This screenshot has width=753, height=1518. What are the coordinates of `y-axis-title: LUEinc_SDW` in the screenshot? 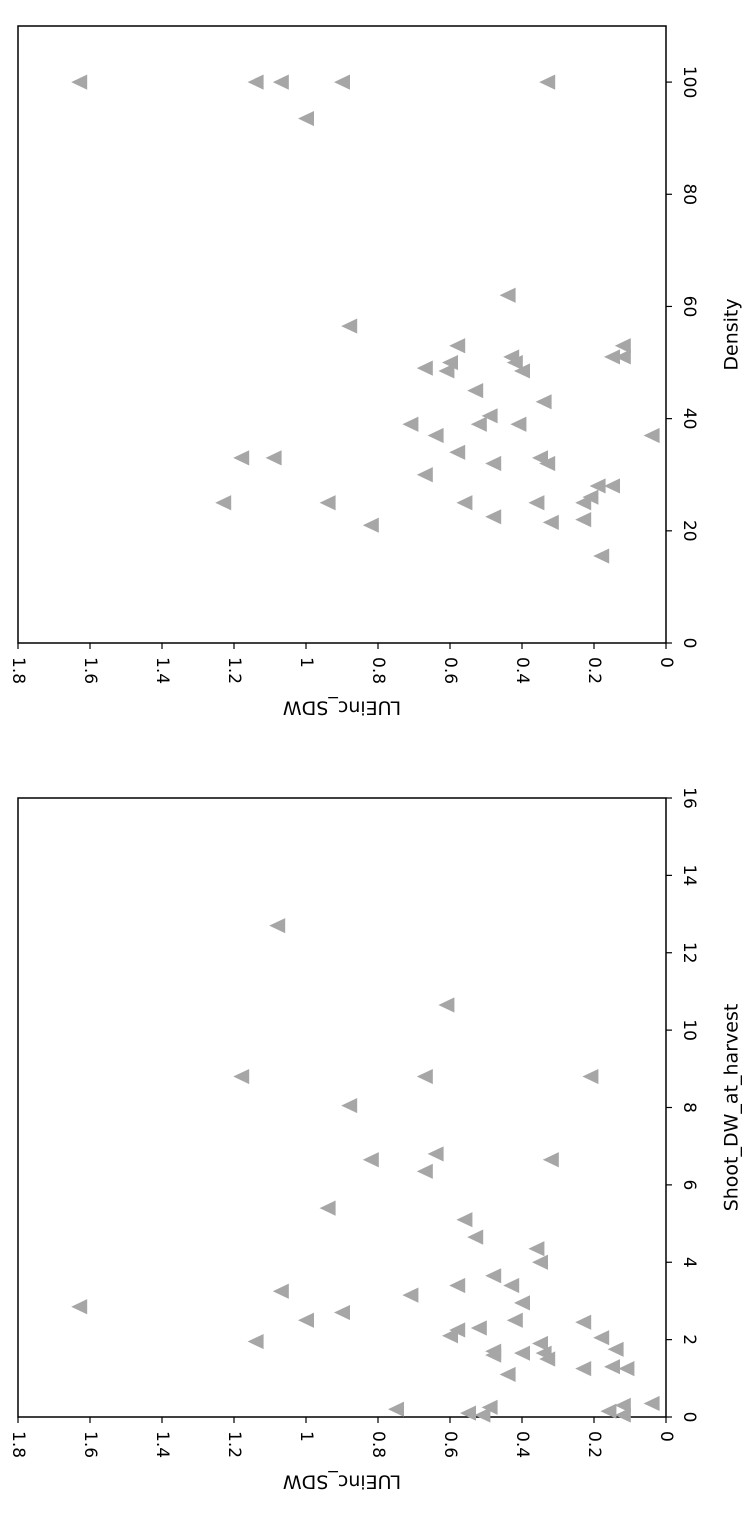 It's located at (342, 708).